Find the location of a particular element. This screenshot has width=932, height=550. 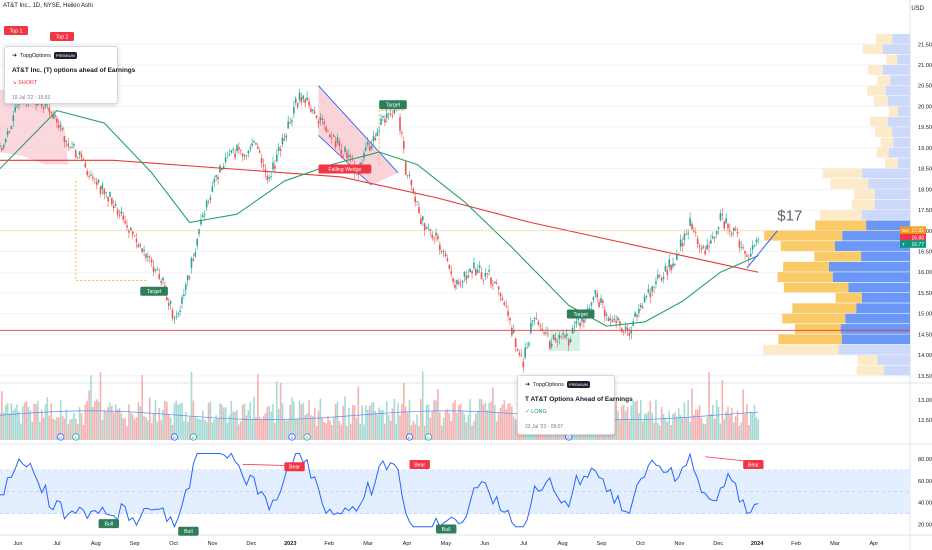

wedge-shade is located at coordinates (358, 135).